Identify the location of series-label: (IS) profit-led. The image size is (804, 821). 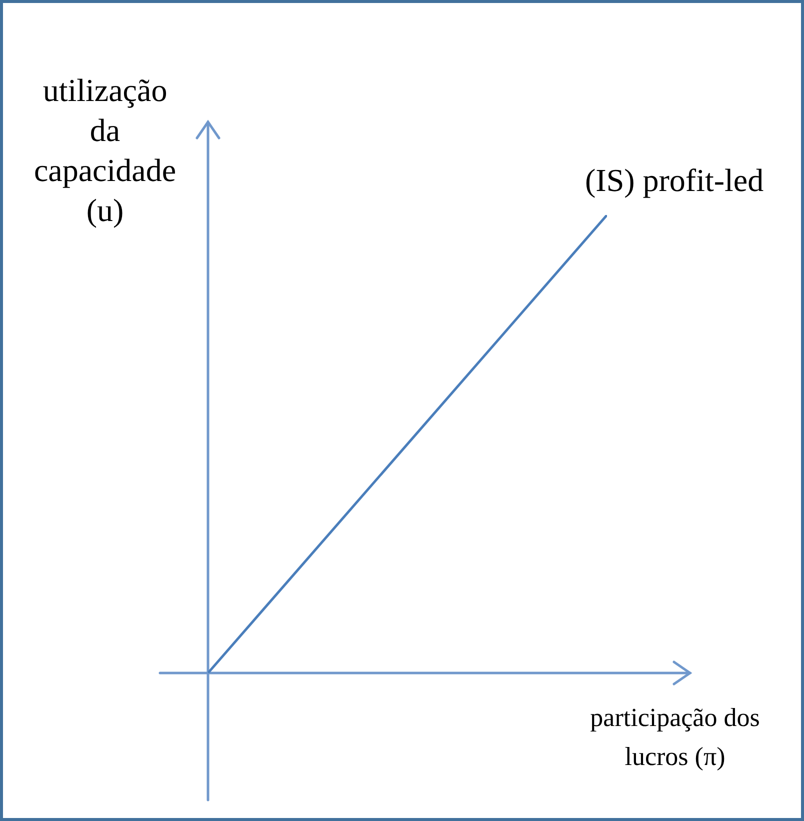
(674, 180).